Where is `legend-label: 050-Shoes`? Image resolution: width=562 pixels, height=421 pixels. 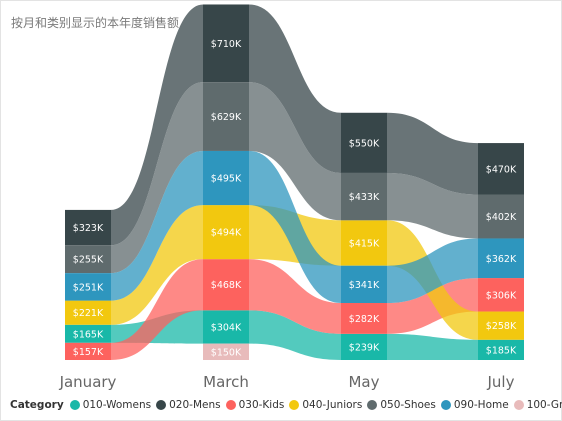
legend-label: 050-Shoes is located at coordinates (408, 405).